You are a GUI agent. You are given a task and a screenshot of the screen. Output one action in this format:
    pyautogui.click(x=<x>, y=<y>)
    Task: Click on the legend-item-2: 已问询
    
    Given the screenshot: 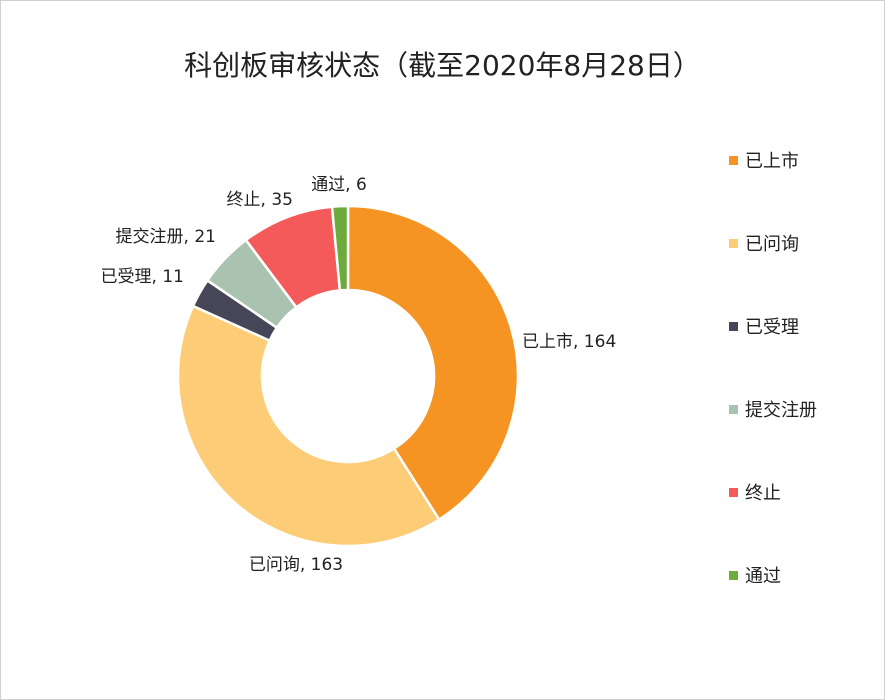 What is the action you would take?
    pyautogui.click(x=764, y=243)
    